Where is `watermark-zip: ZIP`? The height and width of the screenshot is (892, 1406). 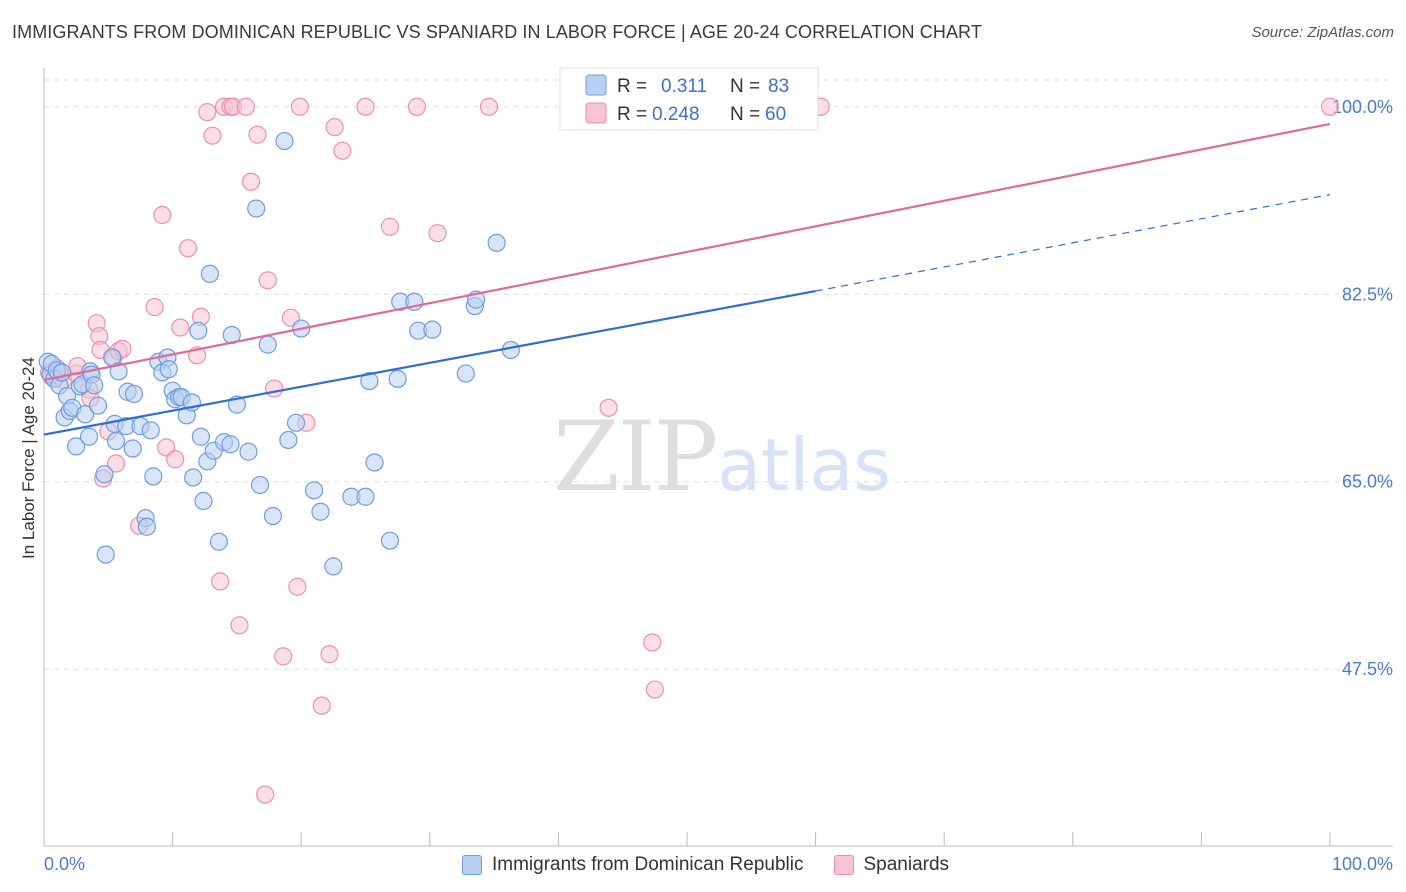
watermark-zip: ZIP is located at coordinates (634, 457).